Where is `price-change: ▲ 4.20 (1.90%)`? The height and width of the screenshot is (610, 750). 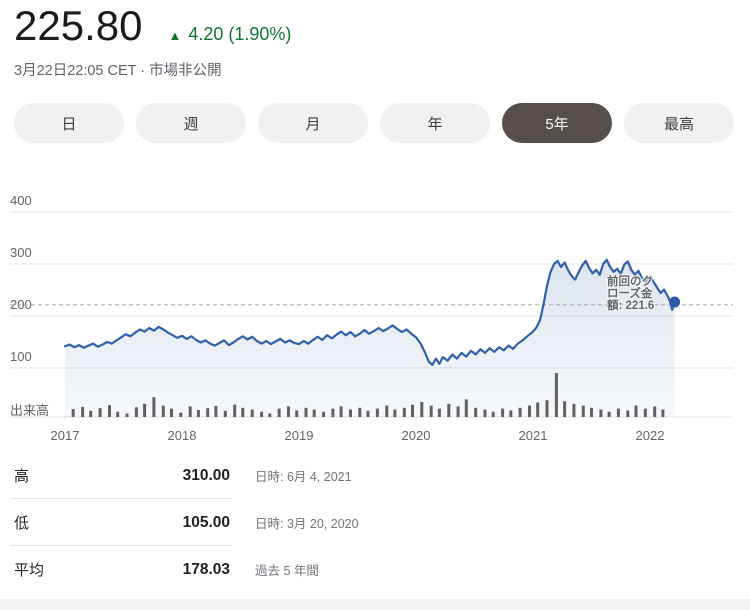 price-change: ▲ 4.20 (1.90%) is located at coordinates (229, 34).